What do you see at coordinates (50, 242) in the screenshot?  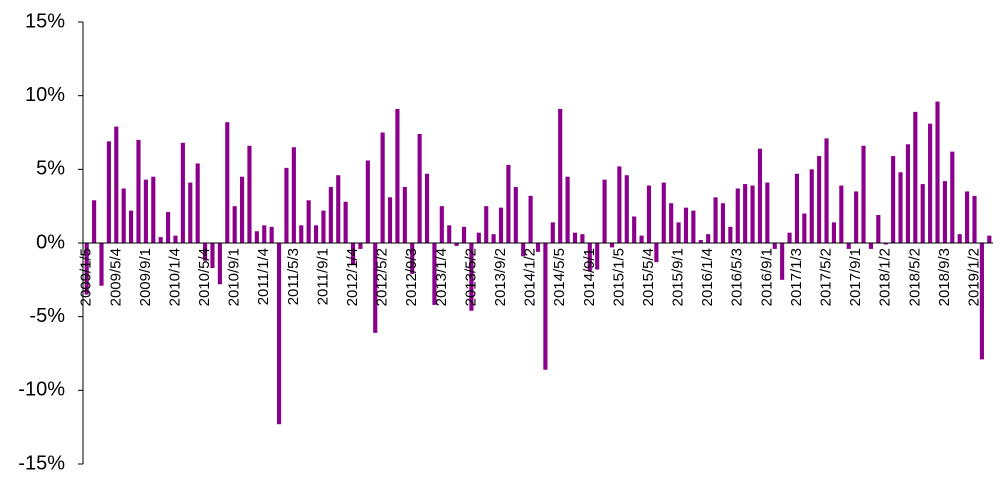 I see `y-tick-label: 0%` at bounding box center [50, 242].